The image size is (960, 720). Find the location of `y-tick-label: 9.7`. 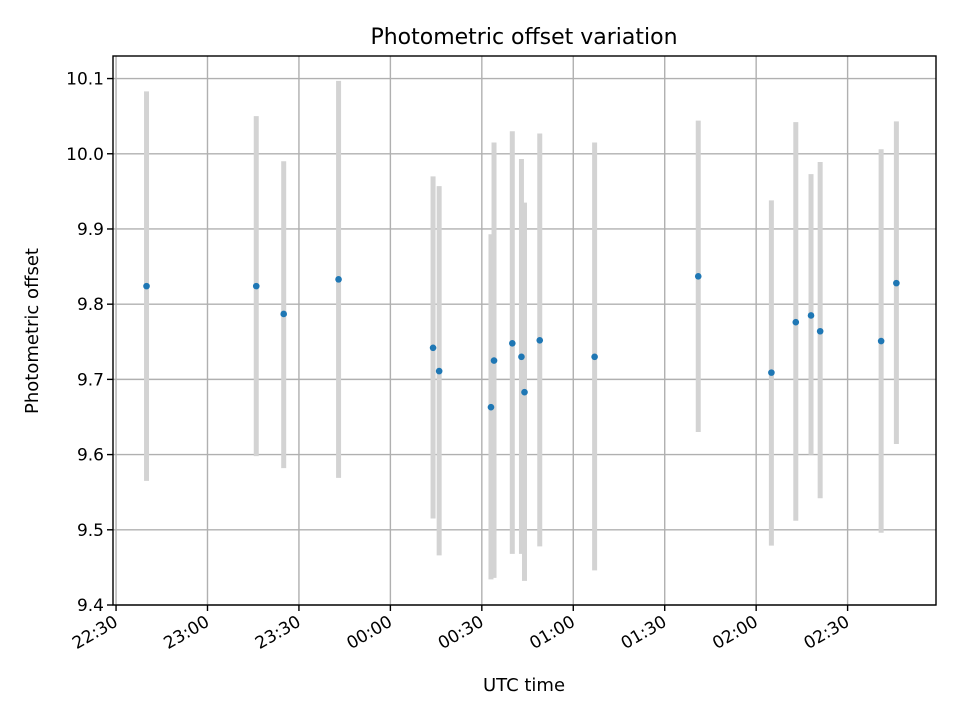

y-tick-label: 9.7 is located at coordinates (90, 380).